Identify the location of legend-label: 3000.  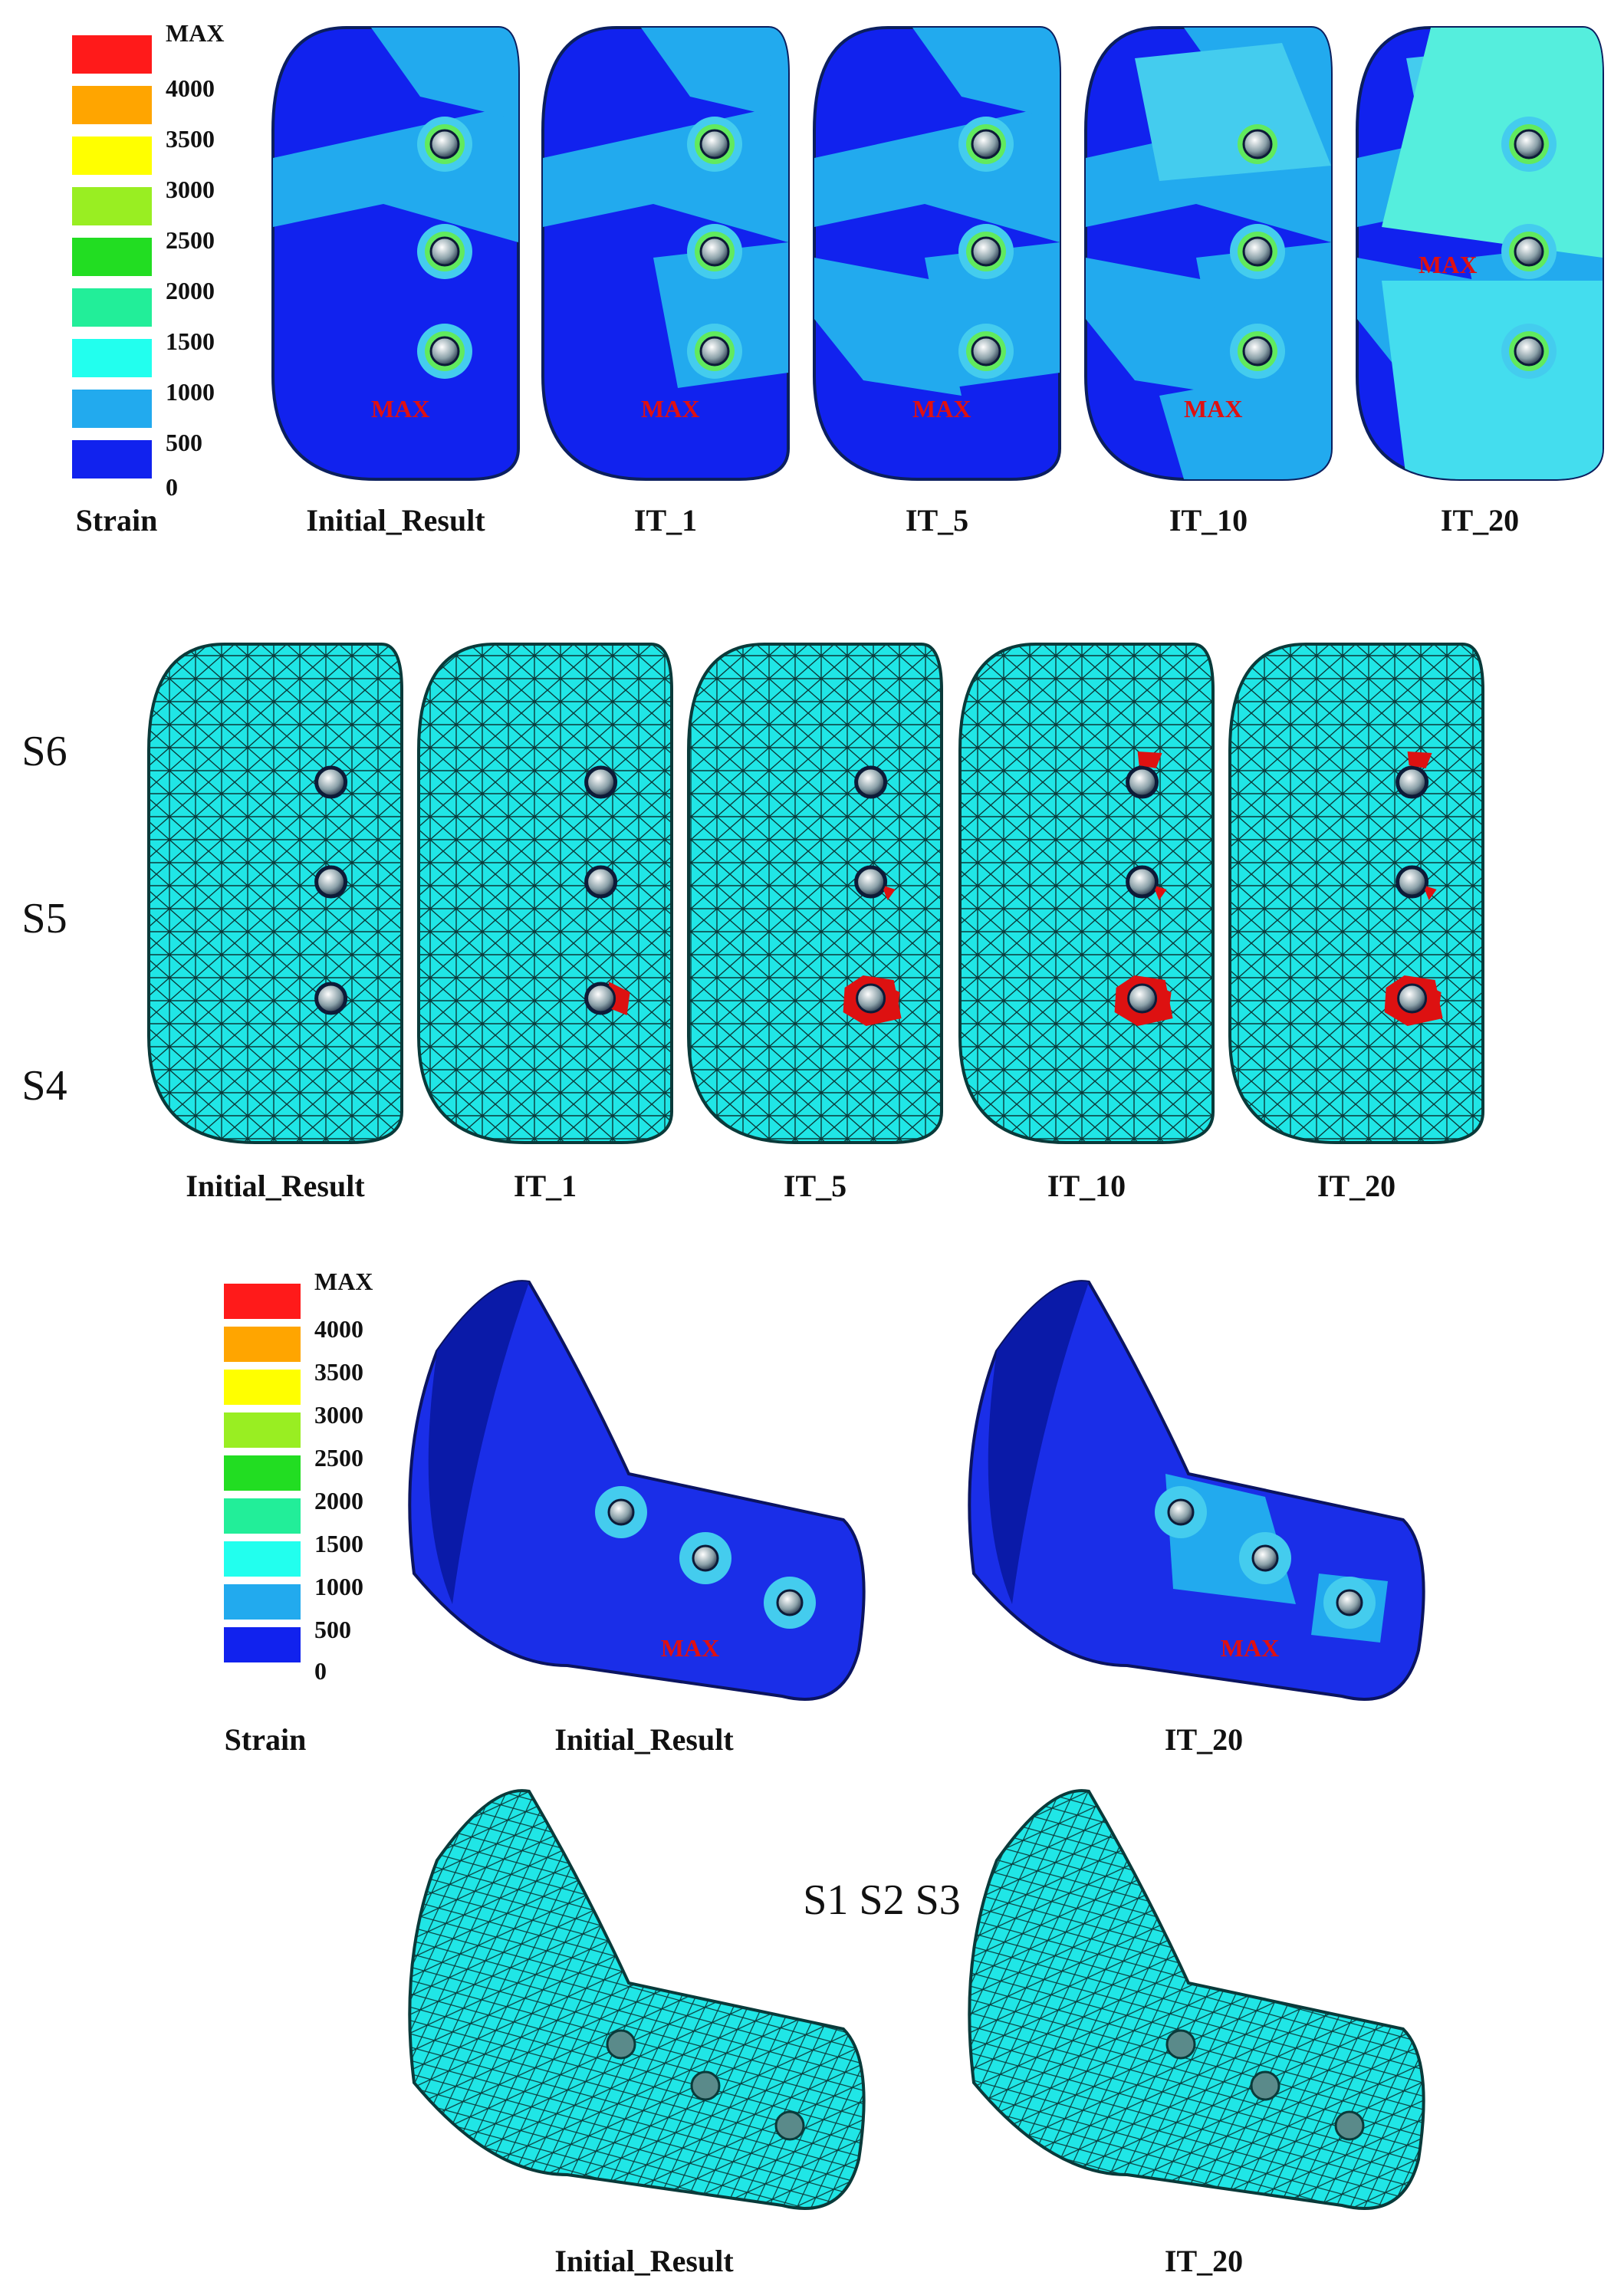
(190, 189).